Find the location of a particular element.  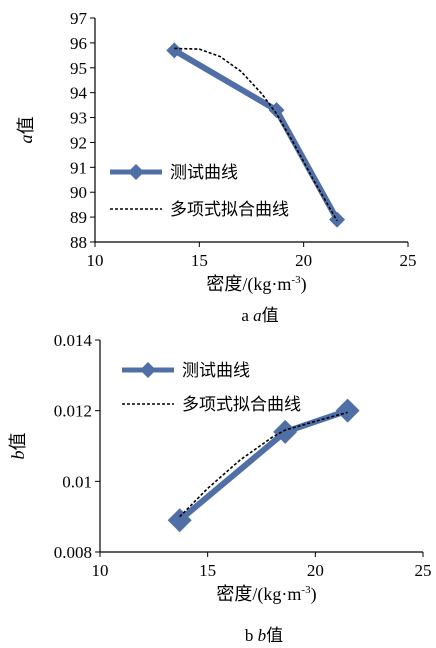

y-tick-label: 91 is located at coordinates (78, 167).